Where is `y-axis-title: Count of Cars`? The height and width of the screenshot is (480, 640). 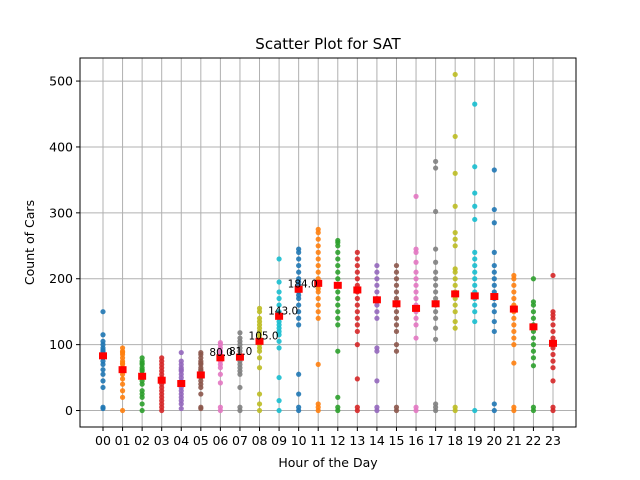 y-axis-title: Count of Cars is located at coordinates (29, 242).